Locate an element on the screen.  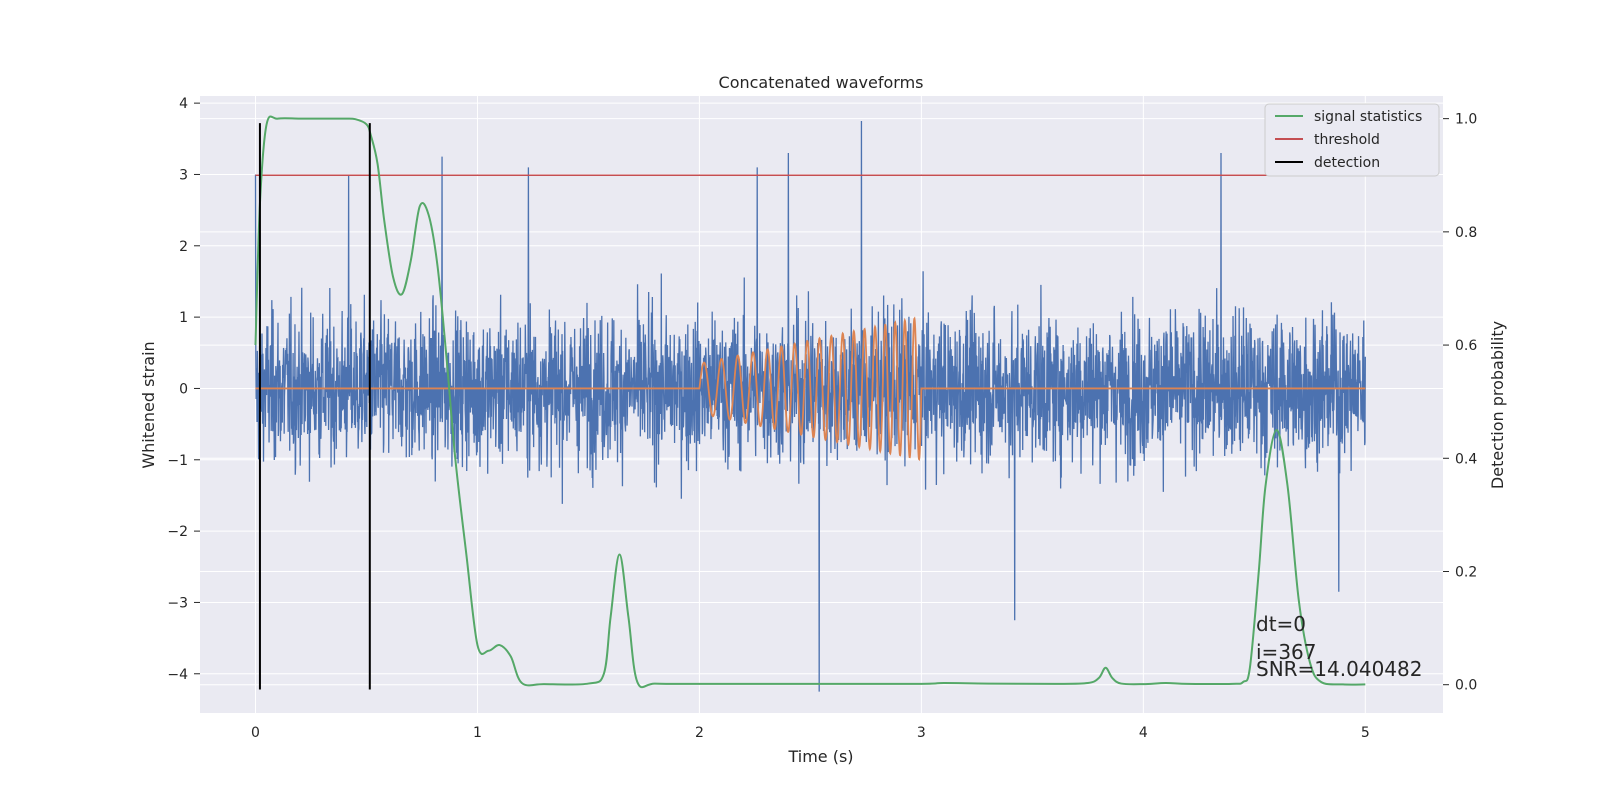
y-right-tick-label: 0.2 is located at coordinates (1466, 572).